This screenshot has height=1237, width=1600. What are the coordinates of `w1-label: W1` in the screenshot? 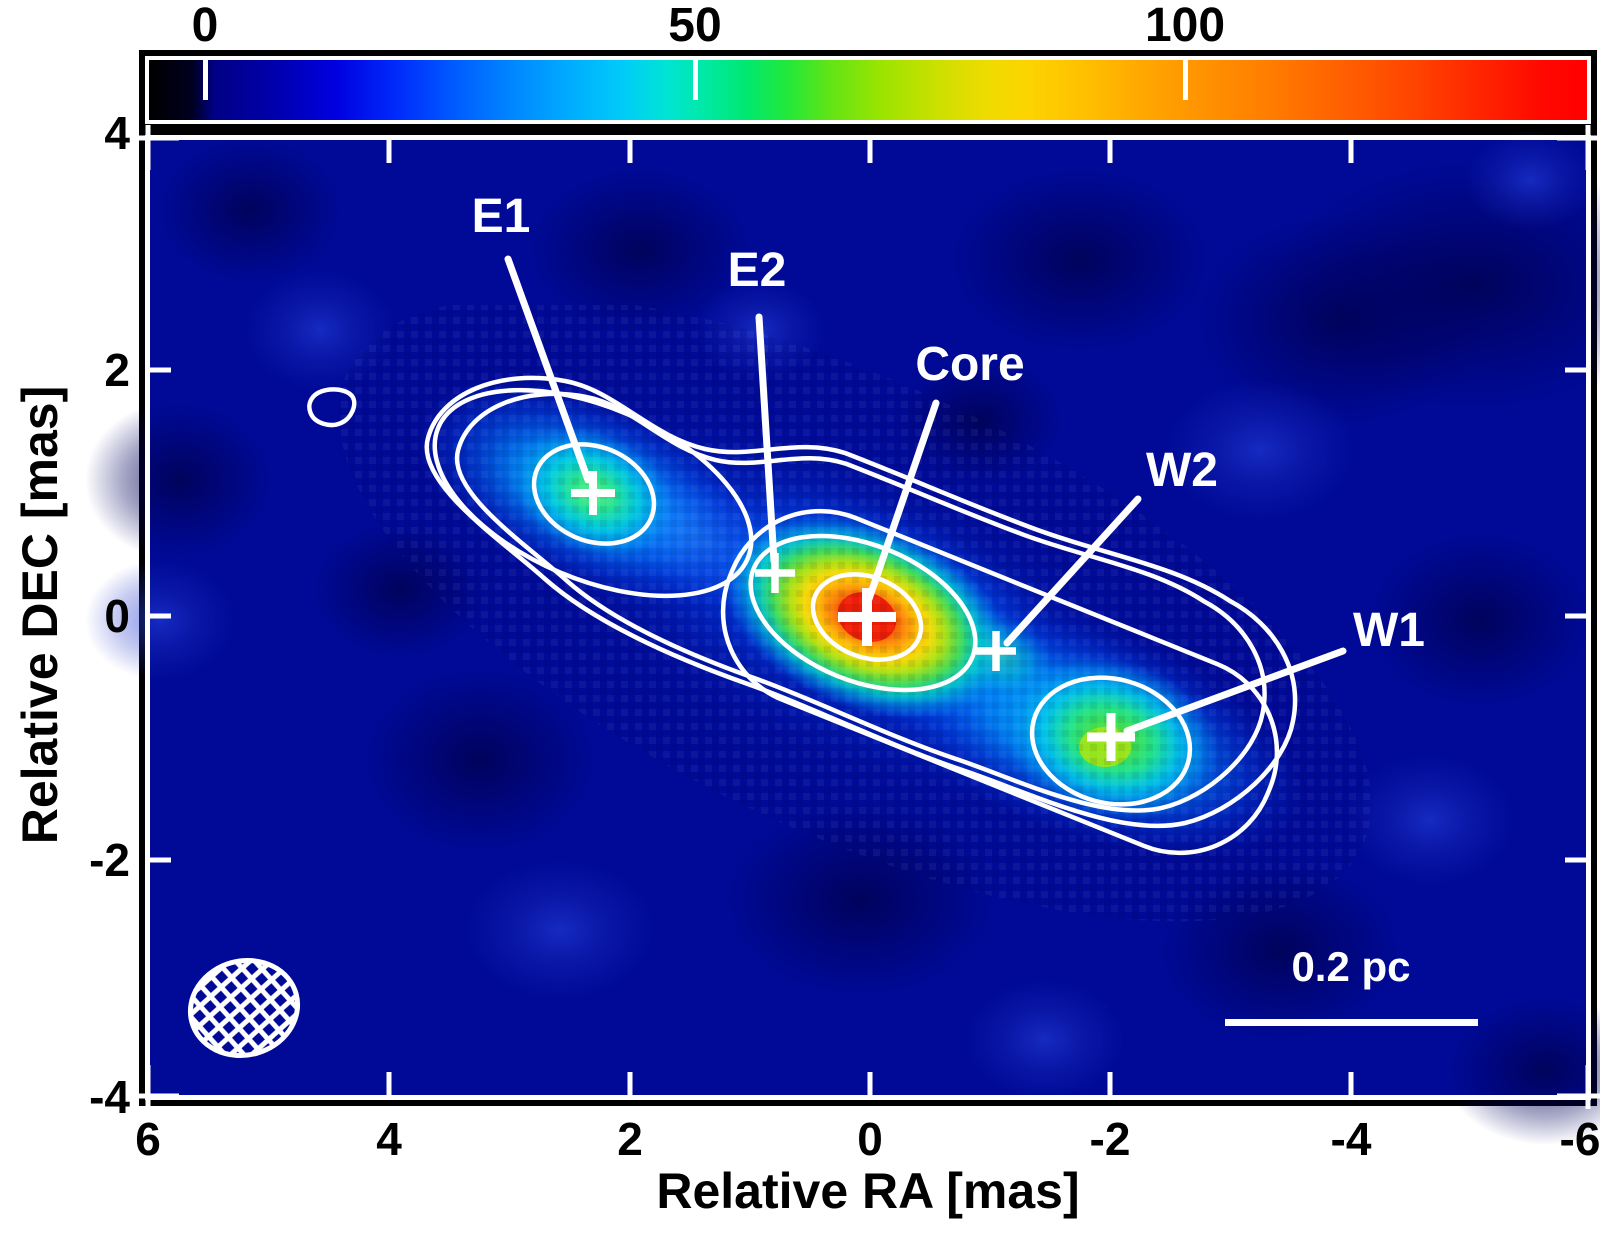 It's located at (1389, 630).